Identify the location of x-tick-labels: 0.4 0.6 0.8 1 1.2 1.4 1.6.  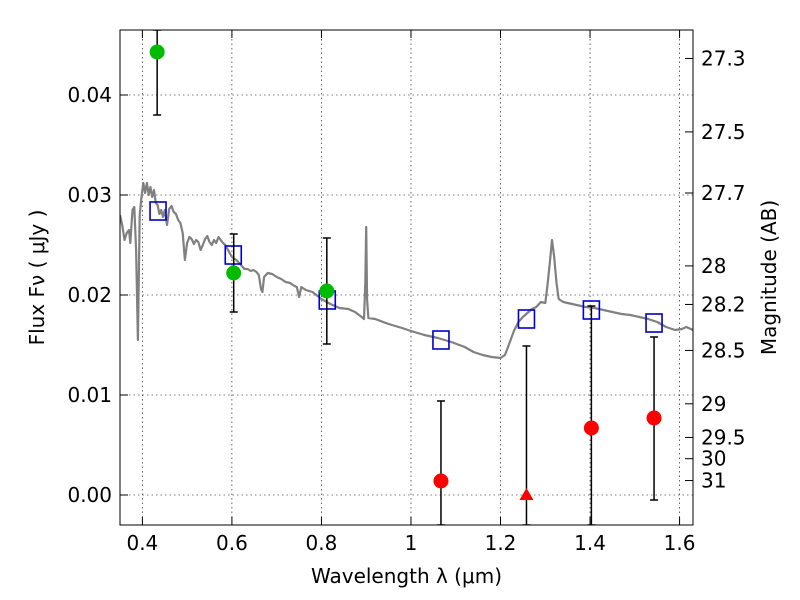
(410, 543).